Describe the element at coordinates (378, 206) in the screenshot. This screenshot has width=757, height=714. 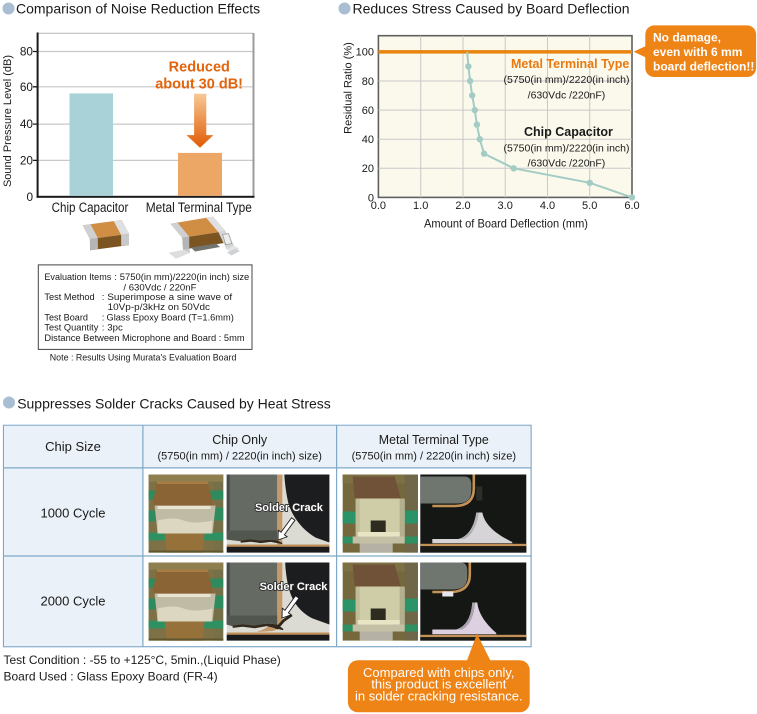
I see `svg-text: 0.0` at that location.